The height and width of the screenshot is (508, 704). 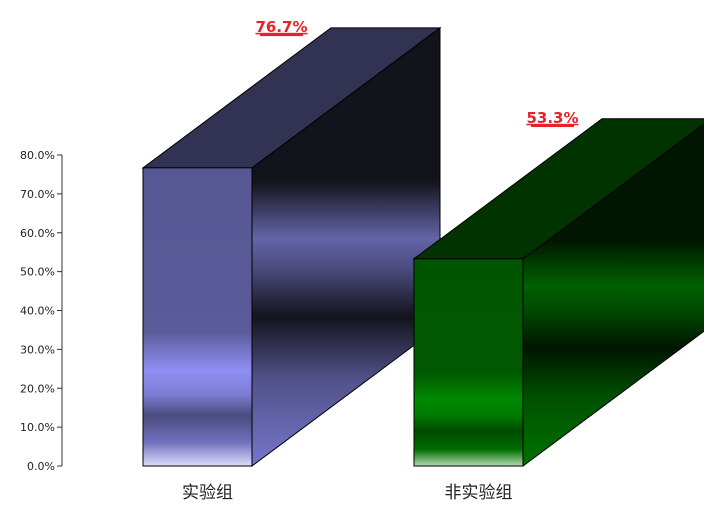 What do you see at coordinates (37, 427) in the screenshot?
I see `y-tick-label: 10.0%` at bounding box center [37, 427].